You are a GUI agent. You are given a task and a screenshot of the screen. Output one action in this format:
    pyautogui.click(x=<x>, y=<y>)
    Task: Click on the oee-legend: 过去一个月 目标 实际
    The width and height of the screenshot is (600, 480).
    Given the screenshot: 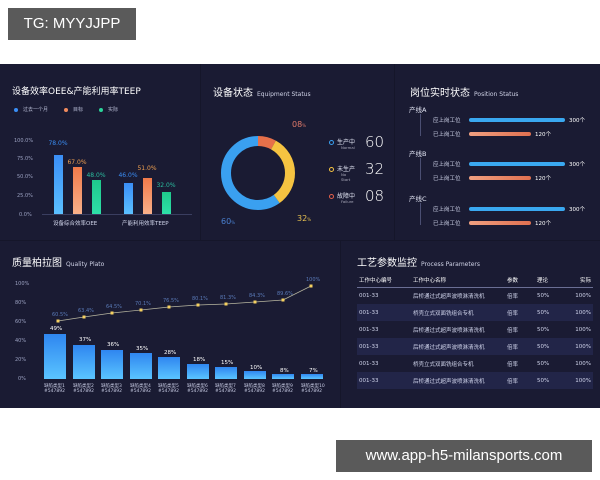 What is the action you would take?
    pyautogui.click(x=66, y=109)
    